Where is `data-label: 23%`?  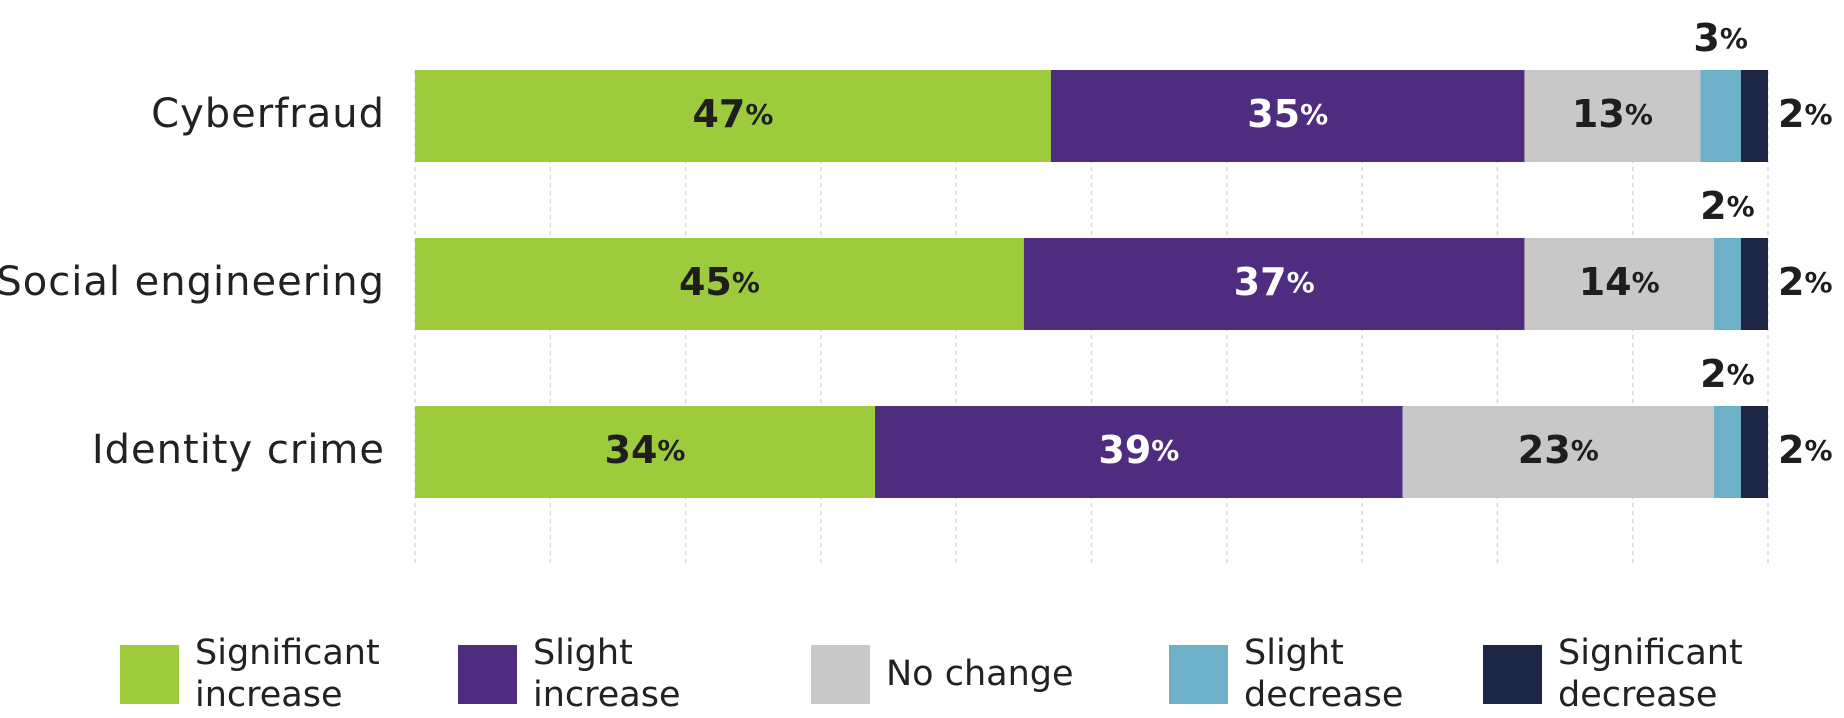
data-label: 23% is located at coordinates (1558, 450).